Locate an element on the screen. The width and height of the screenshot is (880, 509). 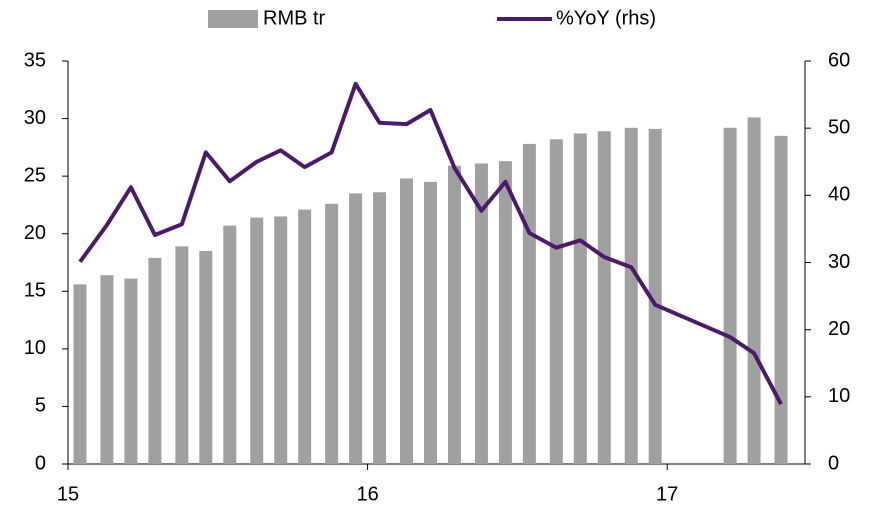
y-tick-label: 5 is located at coordinates (40, 406).